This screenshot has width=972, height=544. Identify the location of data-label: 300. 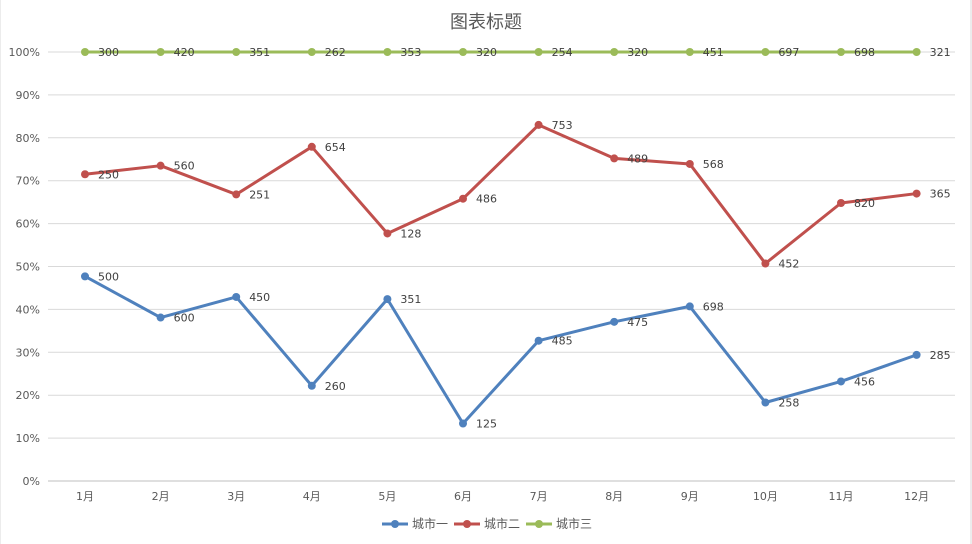
(108, 52).